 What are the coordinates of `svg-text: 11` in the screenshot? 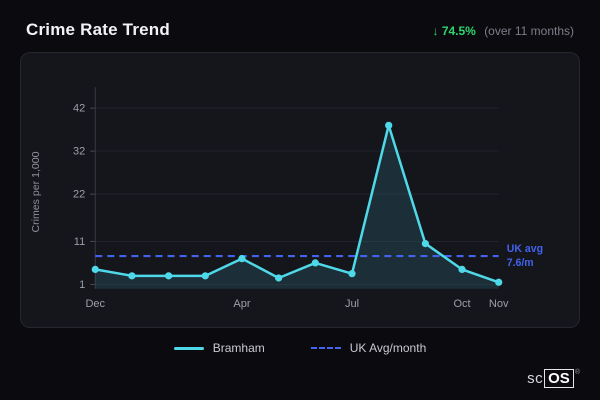 It's located at (79, 242).